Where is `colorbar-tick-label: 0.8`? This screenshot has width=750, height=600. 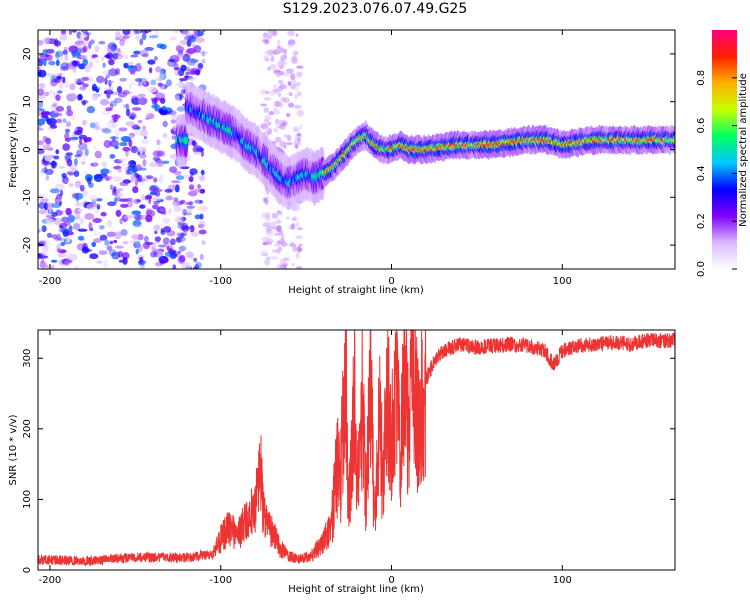
colorbar-tick-label: 0.8 is located at coordinates (701, 78).